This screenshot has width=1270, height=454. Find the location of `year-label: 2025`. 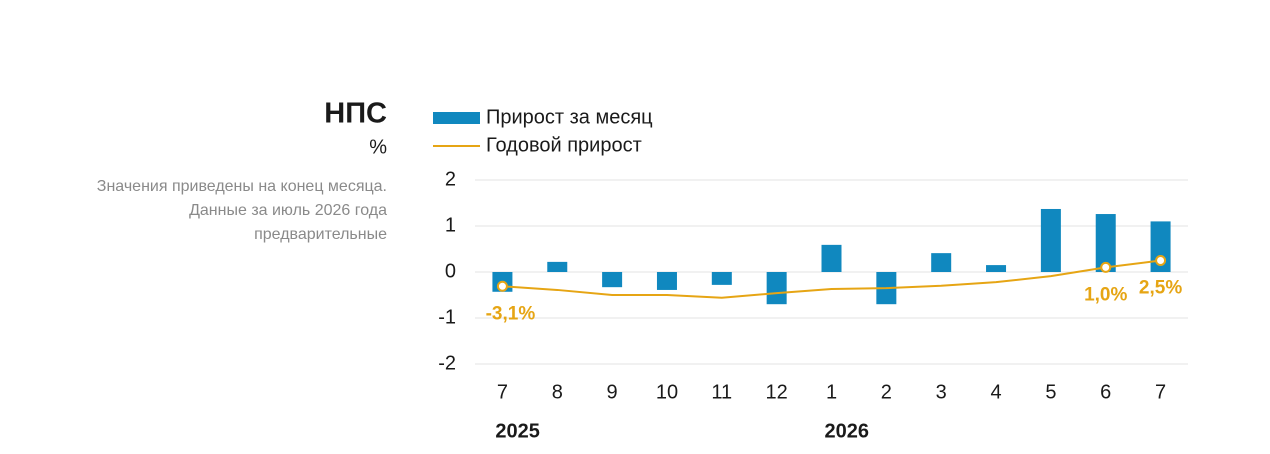

year-label: 2025 is located at coordinates (517, 431).